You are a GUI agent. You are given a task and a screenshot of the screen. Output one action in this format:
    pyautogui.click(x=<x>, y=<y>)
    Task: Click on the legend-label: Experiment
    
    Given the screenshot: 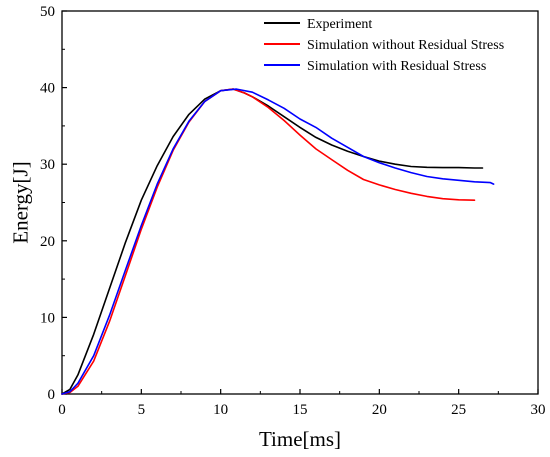 What is the action you would take?
    pyautogui.click(x=339, y=24)
    